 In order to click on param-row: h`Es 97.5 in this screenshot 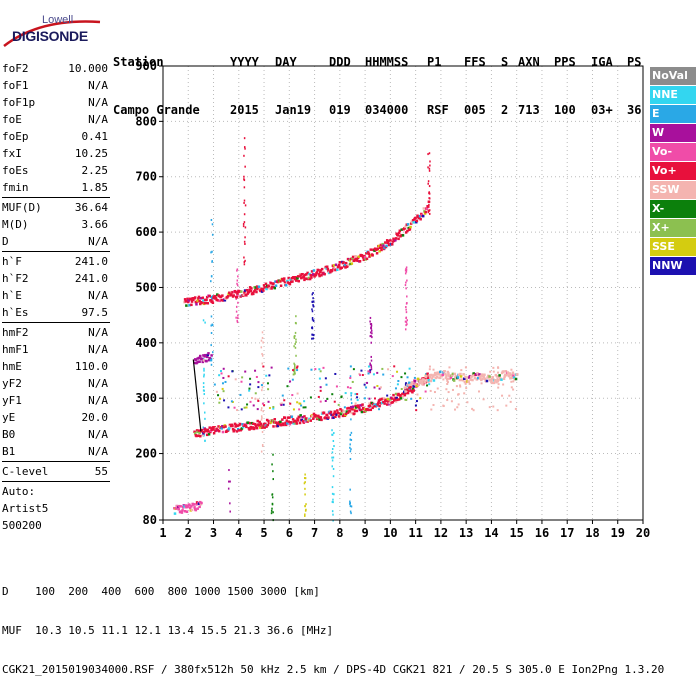, I will do `click(56, 312)`.